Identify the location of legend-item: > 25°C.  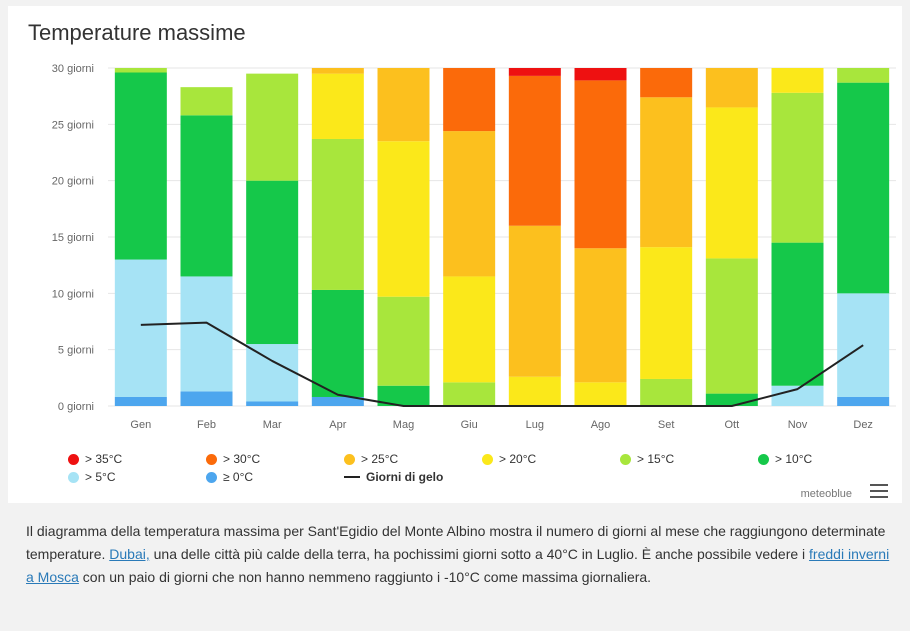
(371, 459).